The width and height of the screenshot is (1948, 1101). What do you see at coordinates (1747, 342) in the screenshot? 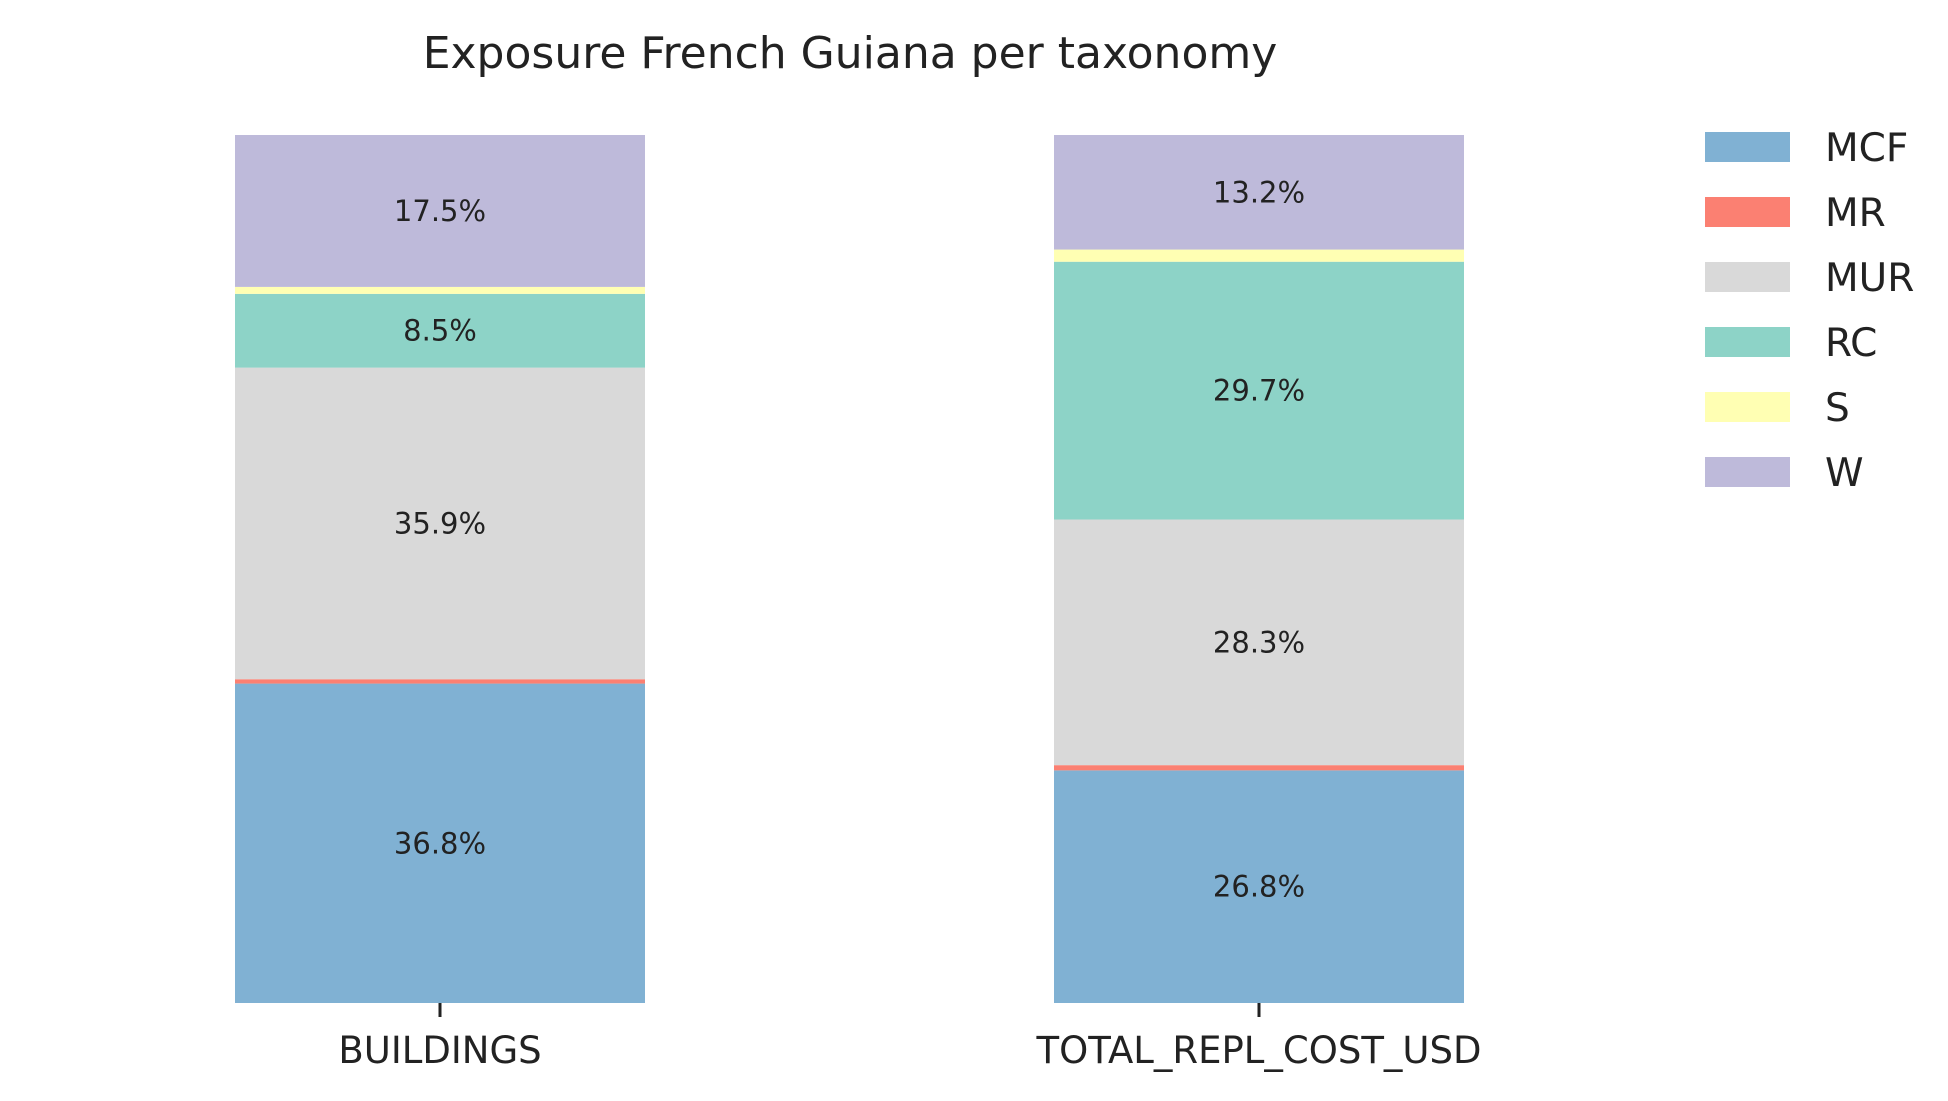
I see `legend-swatch-rc` at bounding box center [1747, 342].